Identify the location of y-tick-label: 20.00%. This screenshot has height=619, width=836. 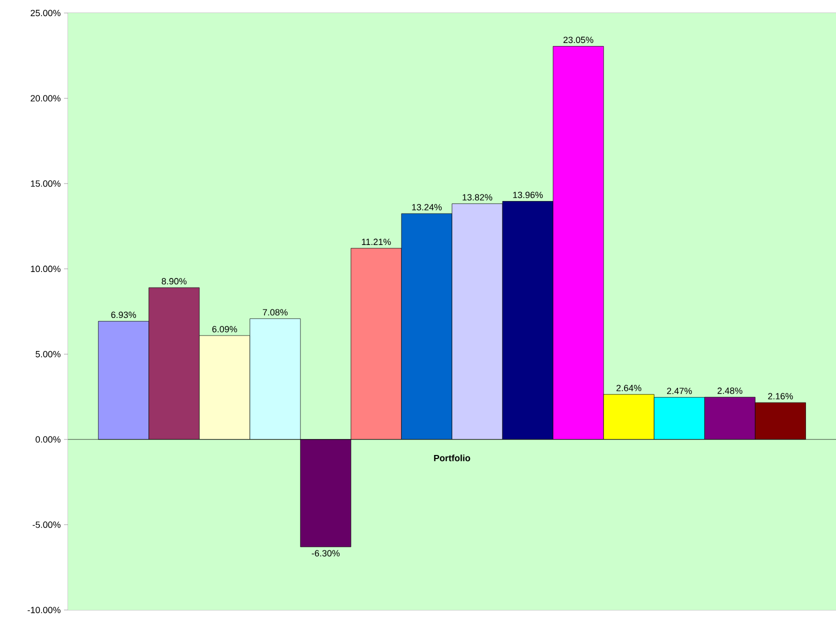
(45, 98).